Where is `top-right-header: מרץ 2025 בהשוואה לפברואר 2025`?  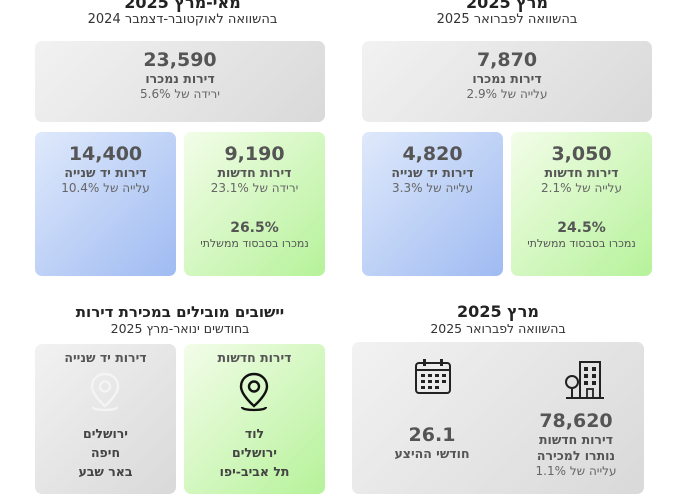
top-right-header: מרץ 2025 בהשוואה לפברואר 2025 is located at coordinates (507, 14).